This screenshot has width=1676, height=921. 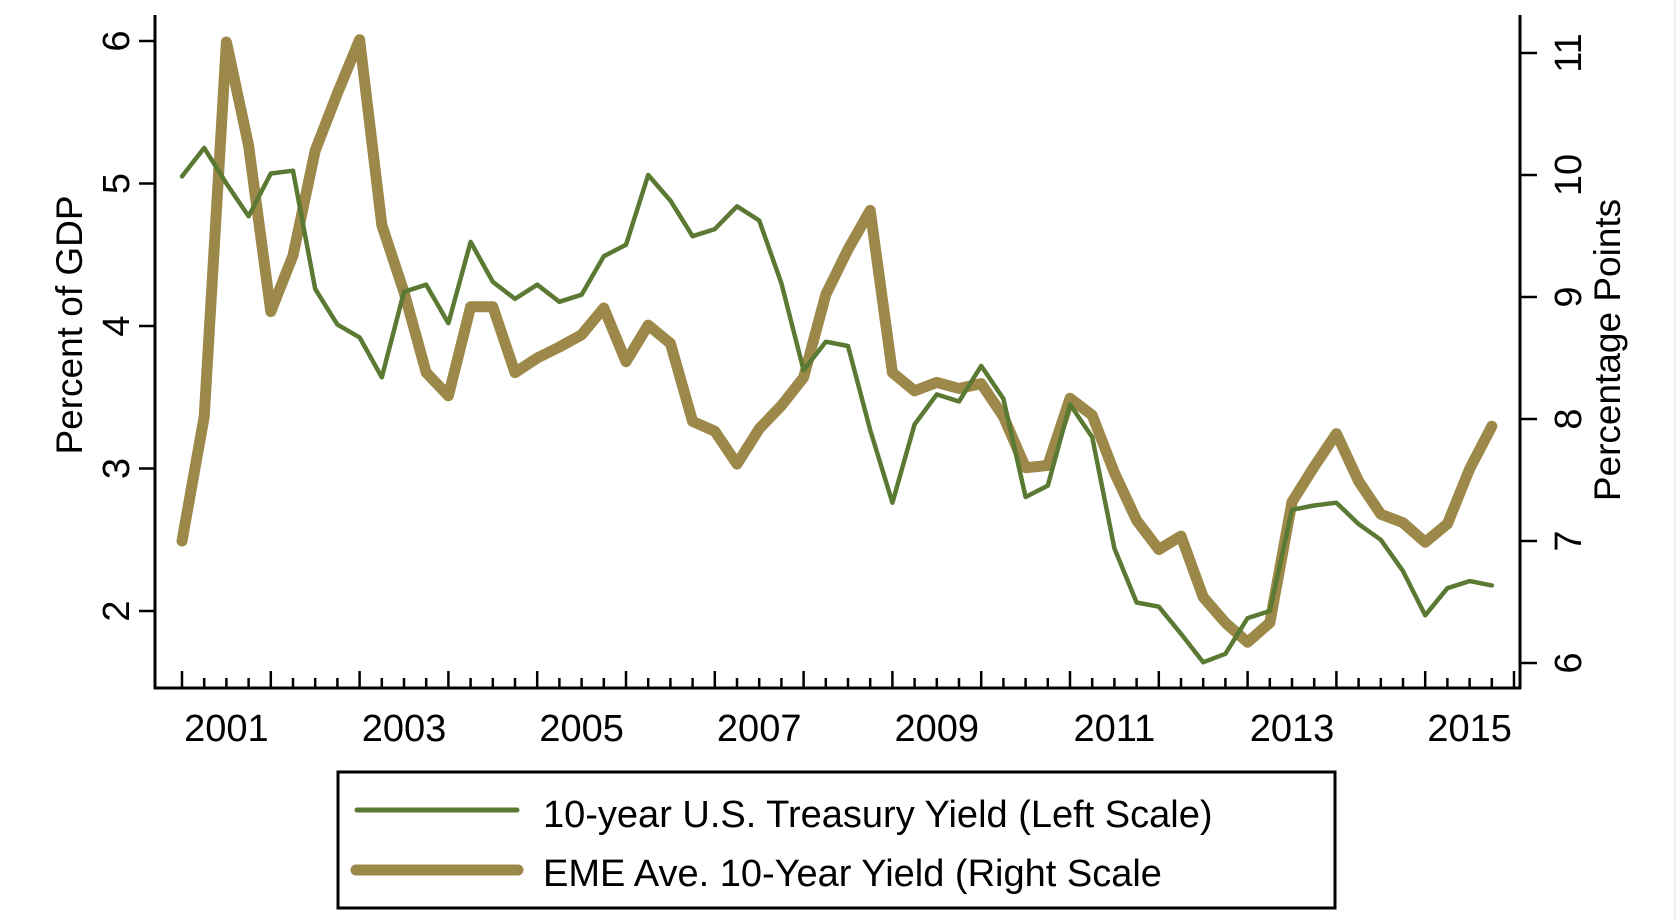 What do you see at coordinates (1569, 540) in the screenshot?
I see `right-y-tick-label: 7` at bounding box center [1569, 540].